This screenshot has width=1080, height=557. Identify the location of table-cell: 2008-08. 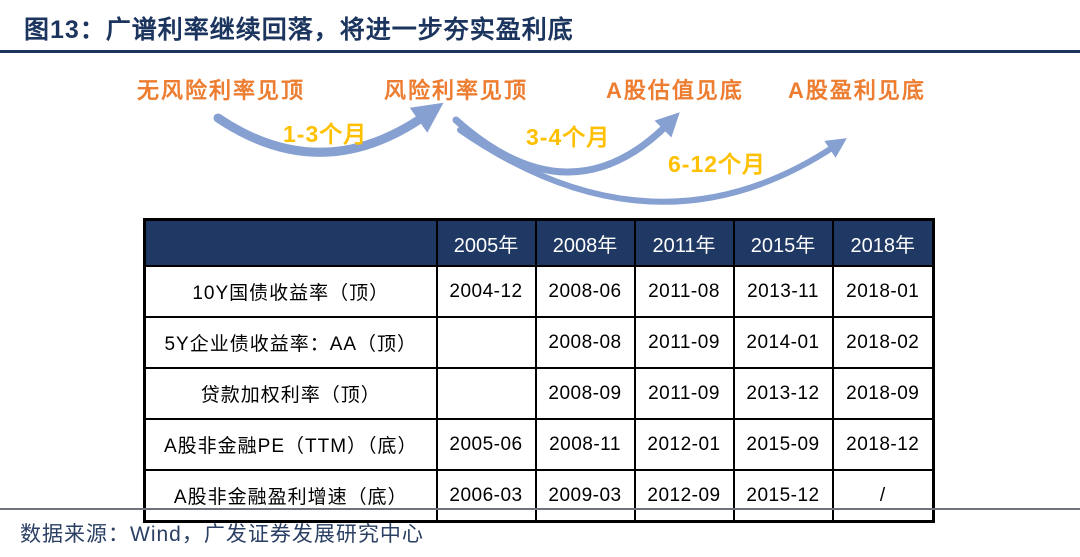
(585, 342).